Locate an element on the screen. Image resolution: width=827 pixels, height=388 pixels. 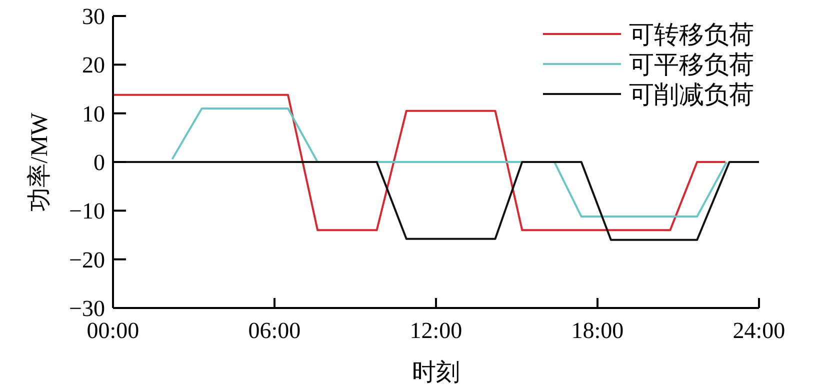
legend-label: 可平移负荷 is located at coordinates (691, 65).